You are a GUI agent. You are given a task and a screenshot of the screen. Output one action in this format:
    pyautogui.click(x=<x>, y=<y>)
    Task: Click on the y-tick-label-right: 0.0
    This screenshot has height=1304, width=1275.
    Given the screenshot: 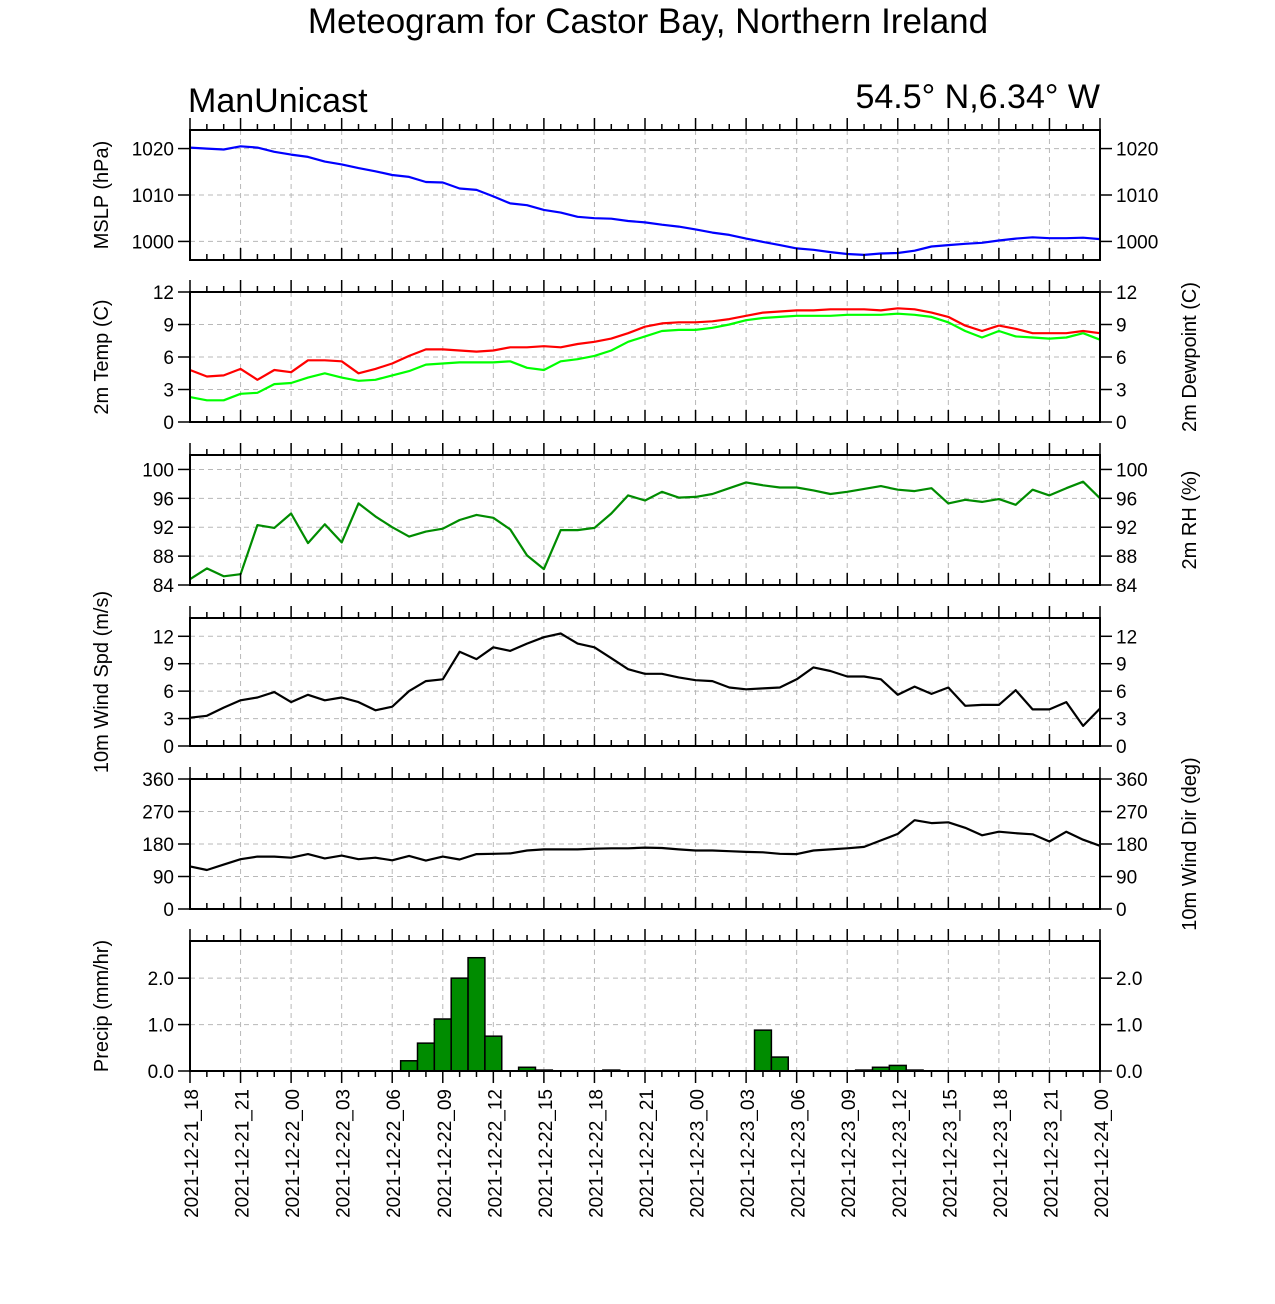 What is the action you would take?
    pyautogui.click(x=1129, y=1072)
    